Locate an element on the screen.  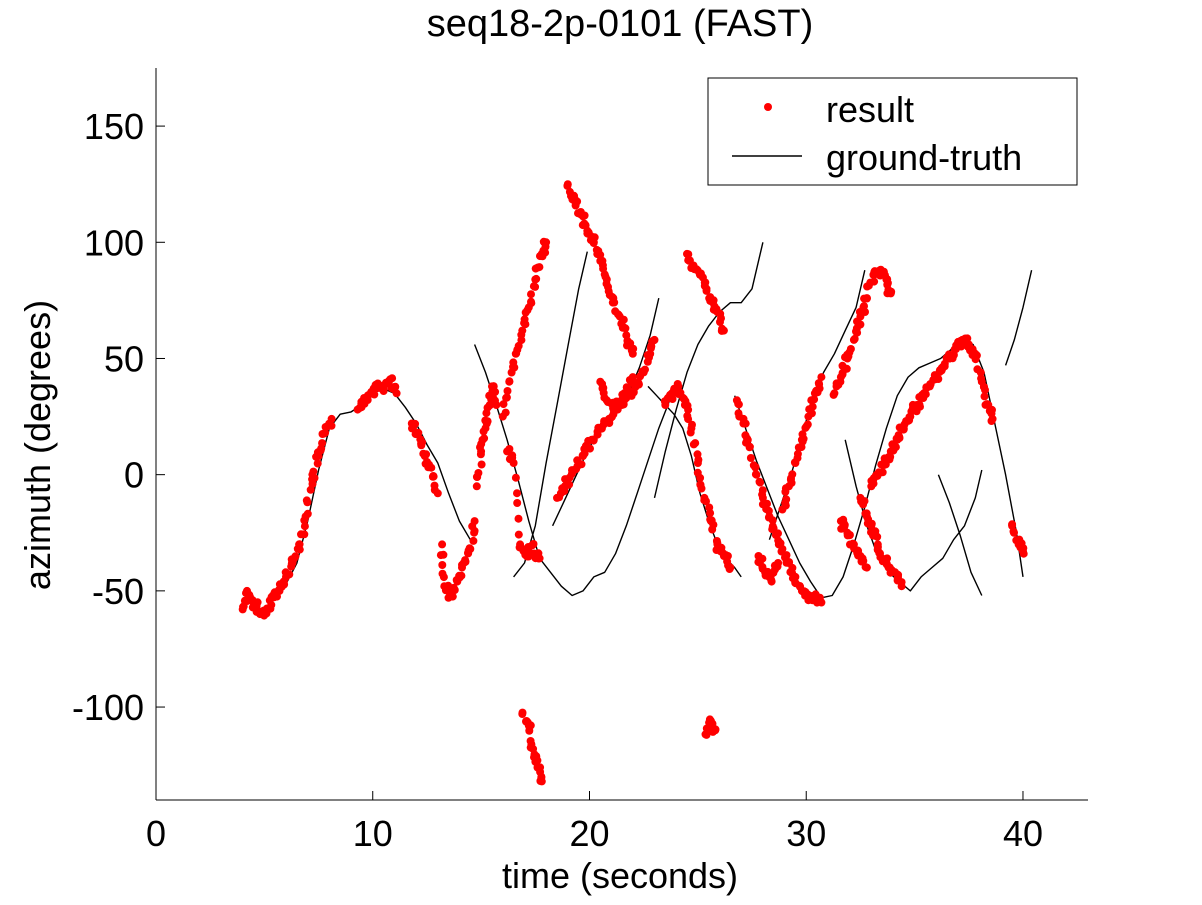
y-tick-label: 50 is located at coordinates (124, 358).